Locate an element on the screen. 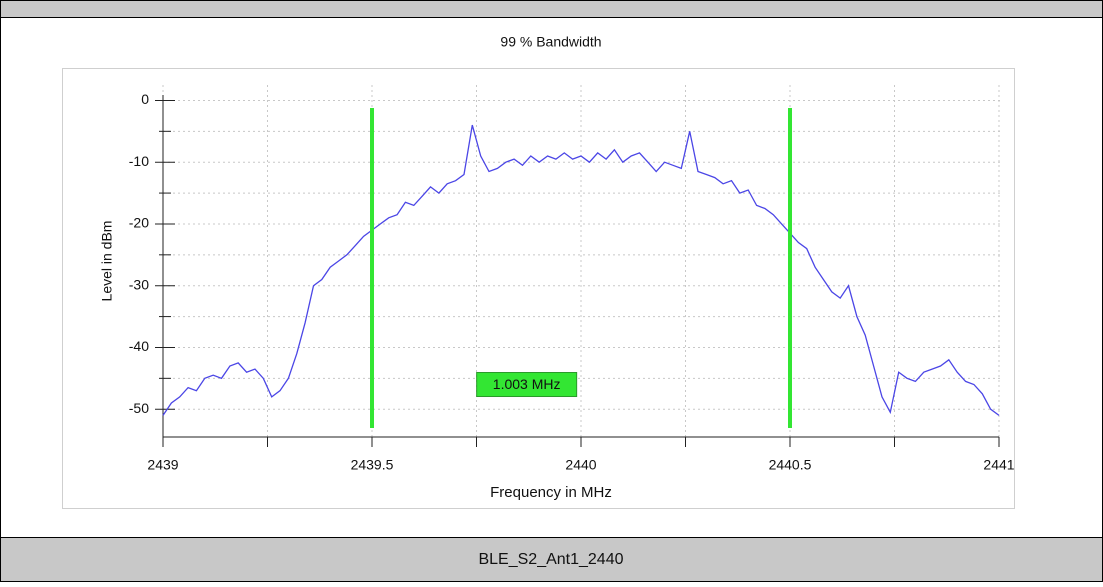 The height and width of the screenshot is (587, 1103). x-tick-label: 2440 is located at coordinates (580, 465).